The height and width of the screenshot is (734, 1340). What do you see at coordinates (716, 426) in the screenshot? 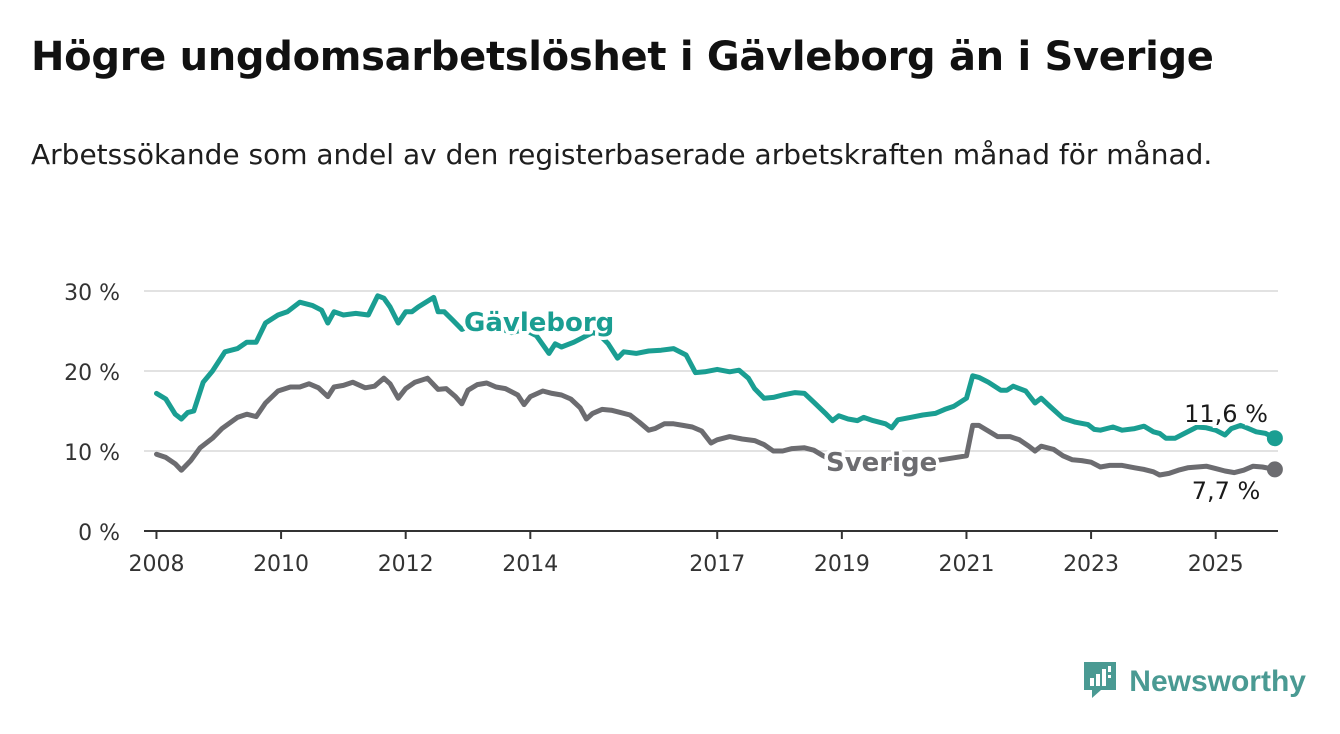
I see `series-line-sverige` at bounding box center [716, 426].